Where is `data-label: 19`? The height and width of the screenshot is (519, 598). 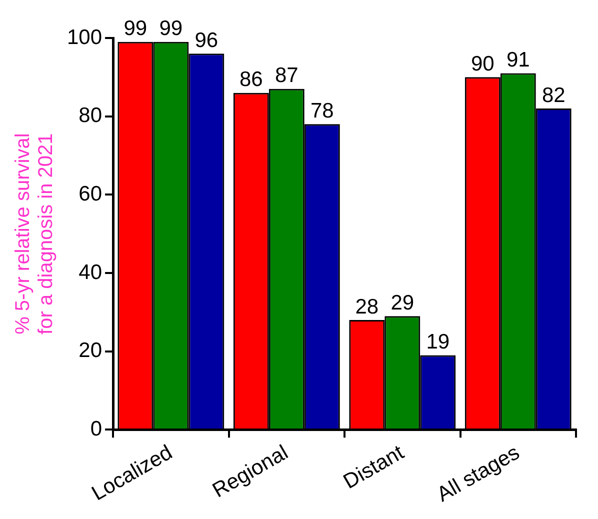
data-label: 19 is located at coordinates (438, 342).